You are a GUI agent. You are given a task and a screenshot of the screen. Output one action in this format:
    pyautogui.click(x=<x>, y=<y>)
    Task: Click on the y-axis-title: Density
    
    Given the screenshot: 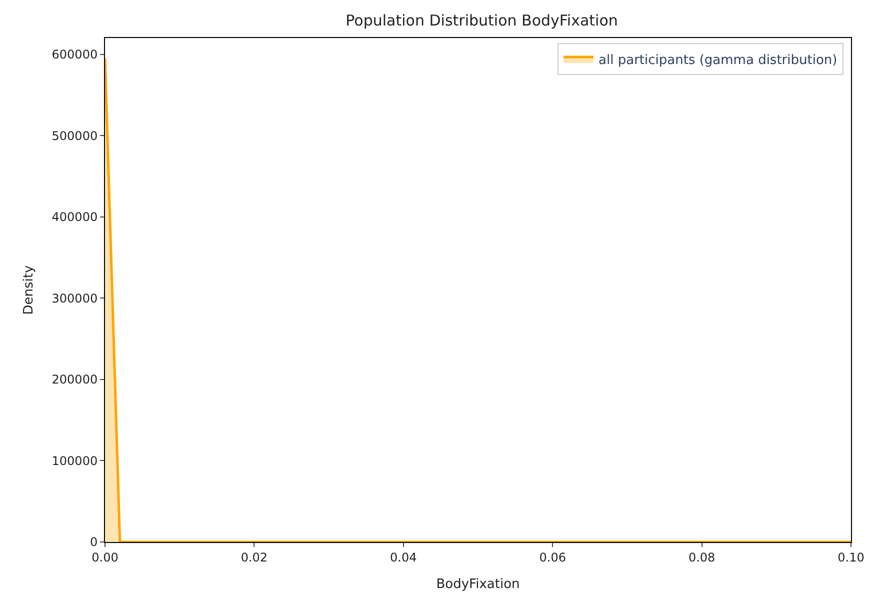 What is the action you would take?
    pyautogui.click(x=29, y=289)
    